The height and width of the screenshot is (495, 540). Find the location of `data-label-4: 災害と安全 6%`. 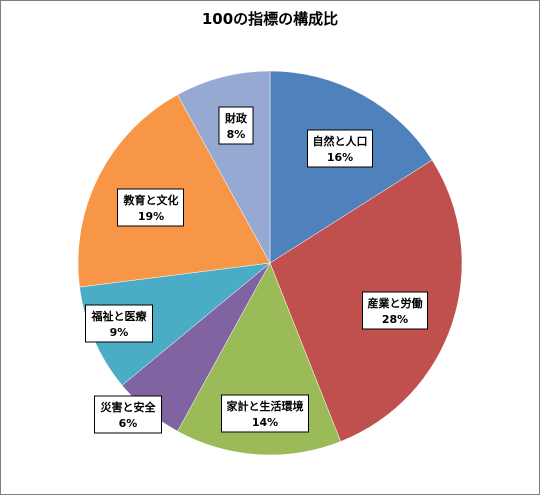

data-label-4: 災害と安全 6% is located at coordinates (128, 414).